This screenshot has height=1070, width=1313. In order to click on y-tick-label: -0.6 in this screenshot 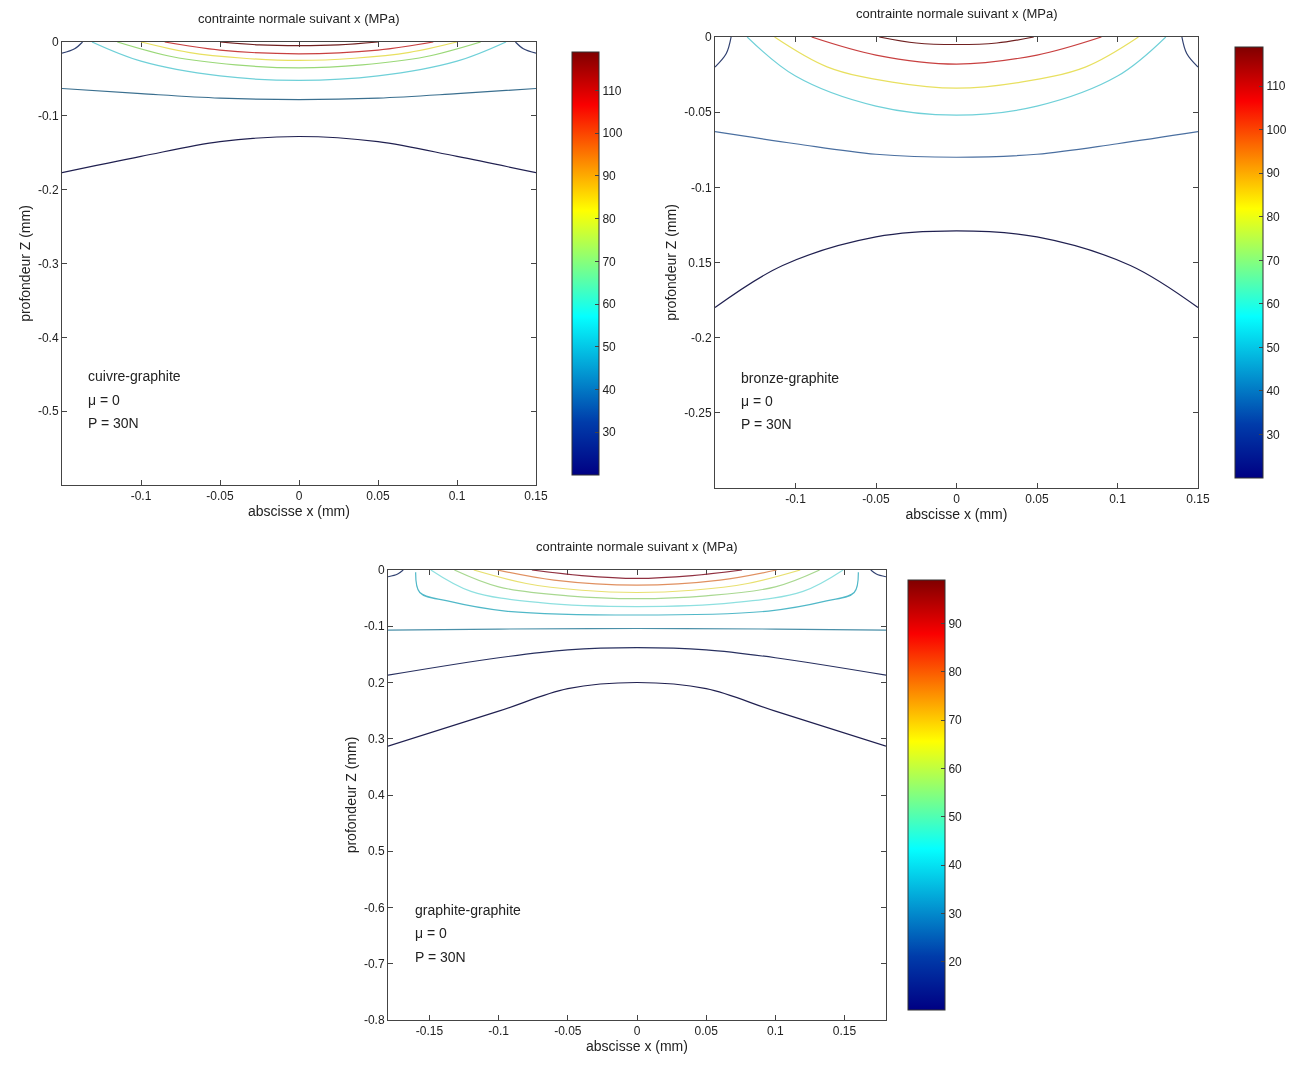, I will do `click(374, 907)`.